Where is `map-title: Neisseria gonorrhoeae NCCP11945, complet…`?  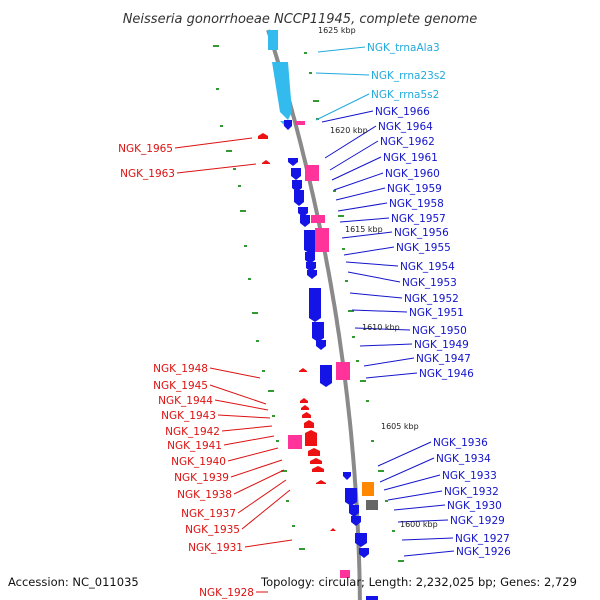
map-title: Neisseria gonorrhoeae NCCP11945, complet… is located at coordinates (300, 19).